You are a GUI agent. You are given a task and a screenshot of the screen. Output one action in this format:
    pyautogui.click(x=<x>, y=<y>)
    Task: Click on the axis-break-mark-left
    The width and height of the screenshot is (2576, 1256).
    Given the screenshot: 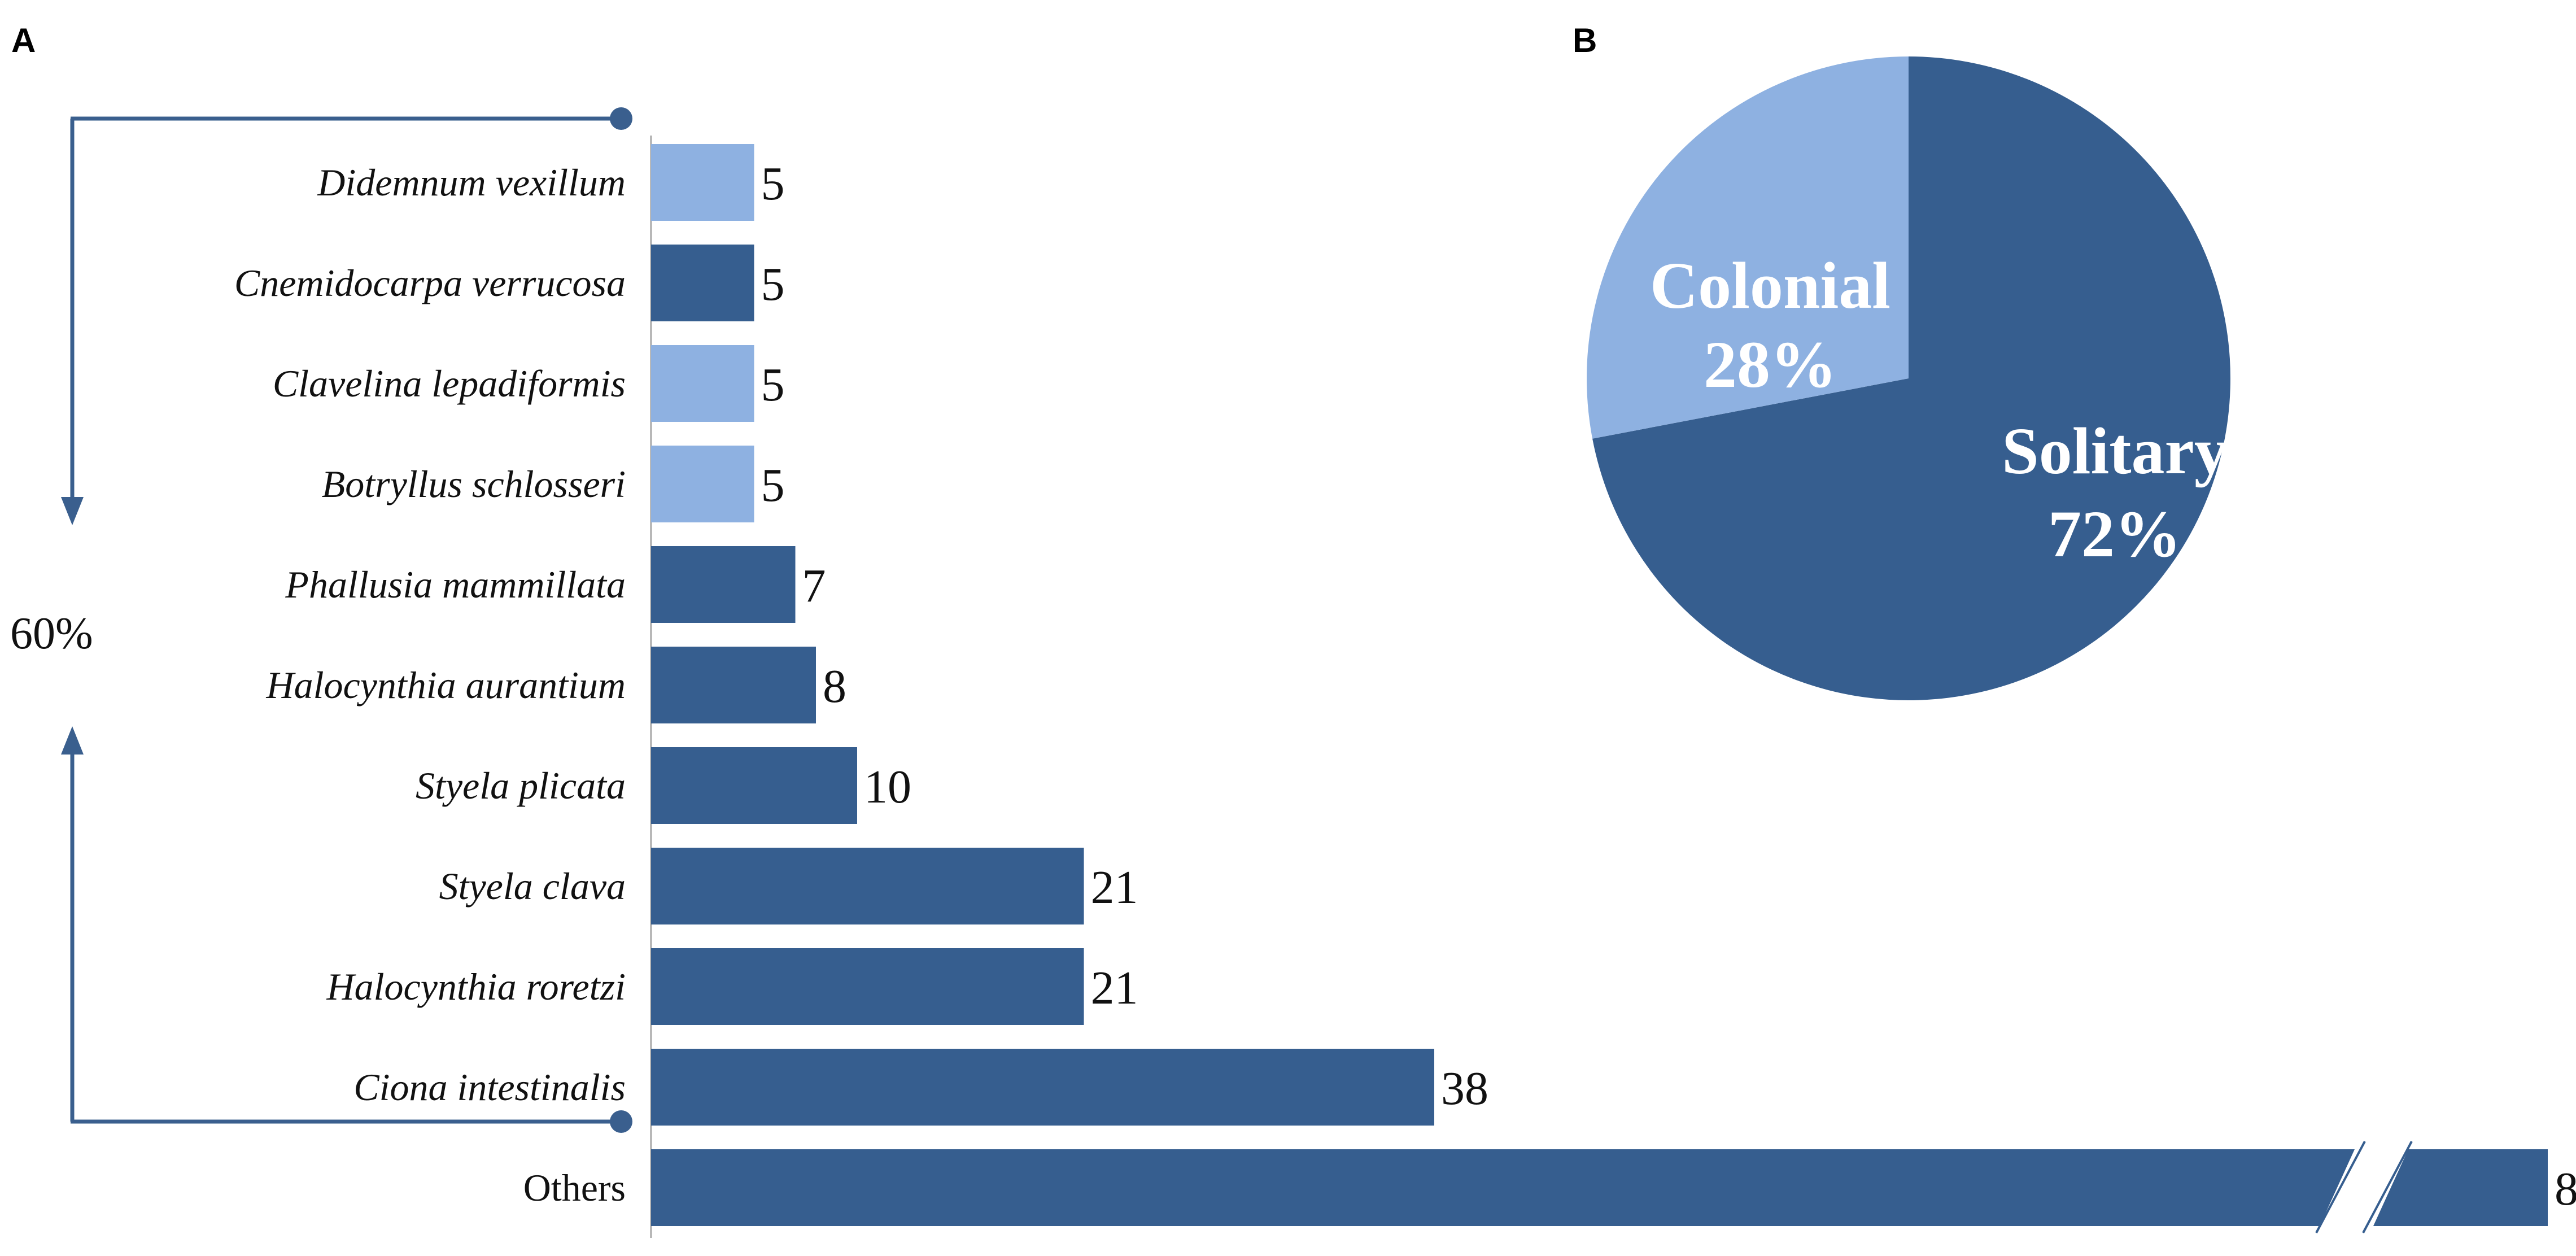 What is the action you would take?
    pyautogui.click(x=2340, y=1187)
    